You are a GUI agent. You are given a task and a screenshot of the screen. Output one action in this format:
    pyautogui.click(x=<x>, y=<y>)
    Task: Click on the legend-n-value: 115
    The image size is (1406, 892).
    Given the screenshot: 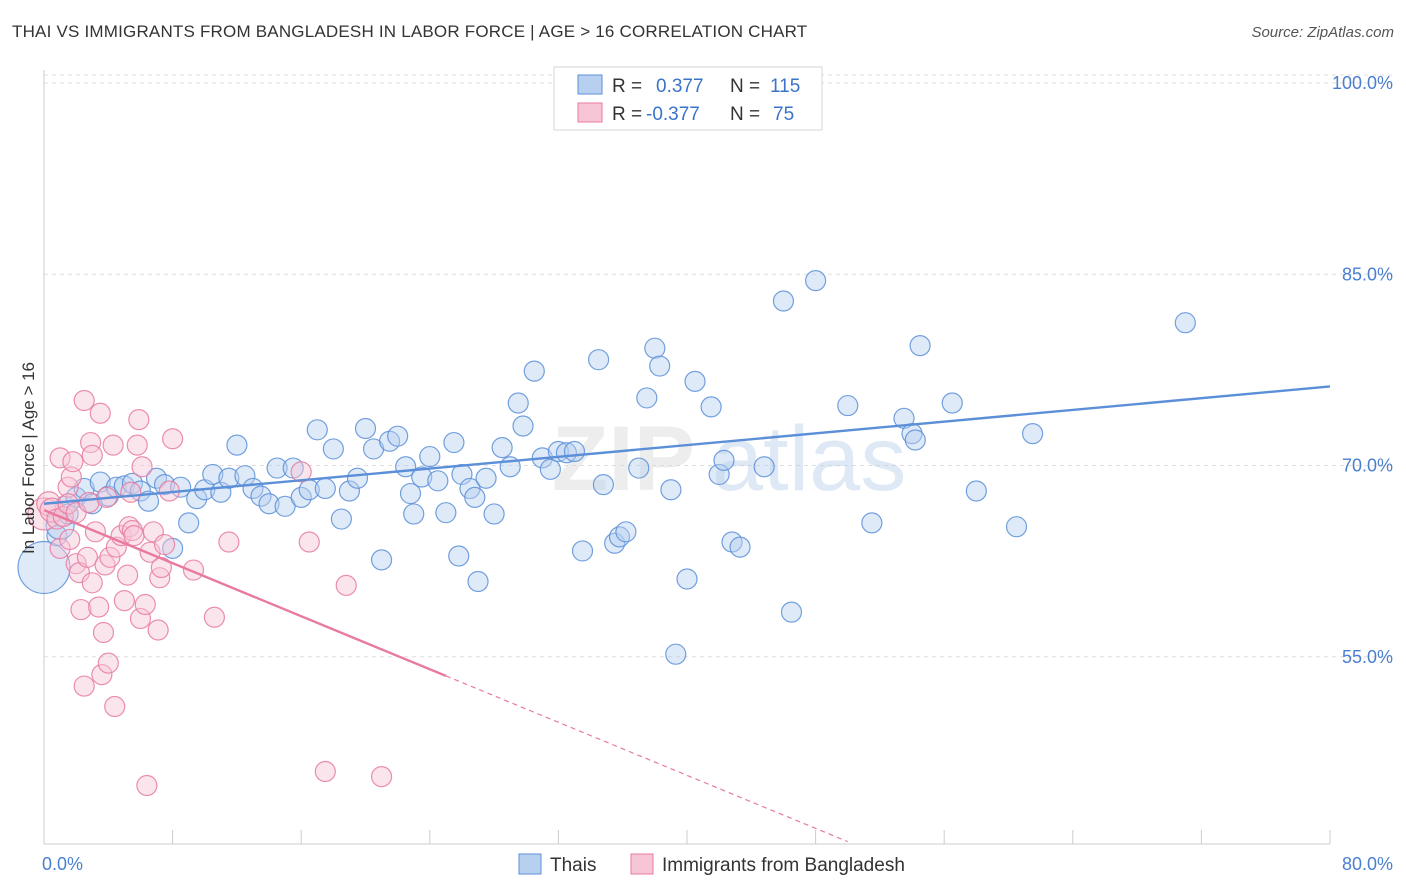 What is the action you would take?
    pyautogui.click(x=785, y=86)
    